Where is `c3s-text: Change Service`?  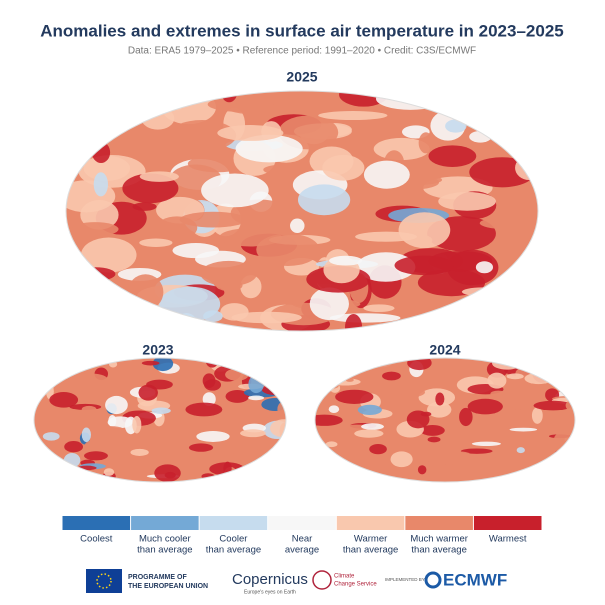
c3s-text: Change Service is located at coordinates (355, 585).